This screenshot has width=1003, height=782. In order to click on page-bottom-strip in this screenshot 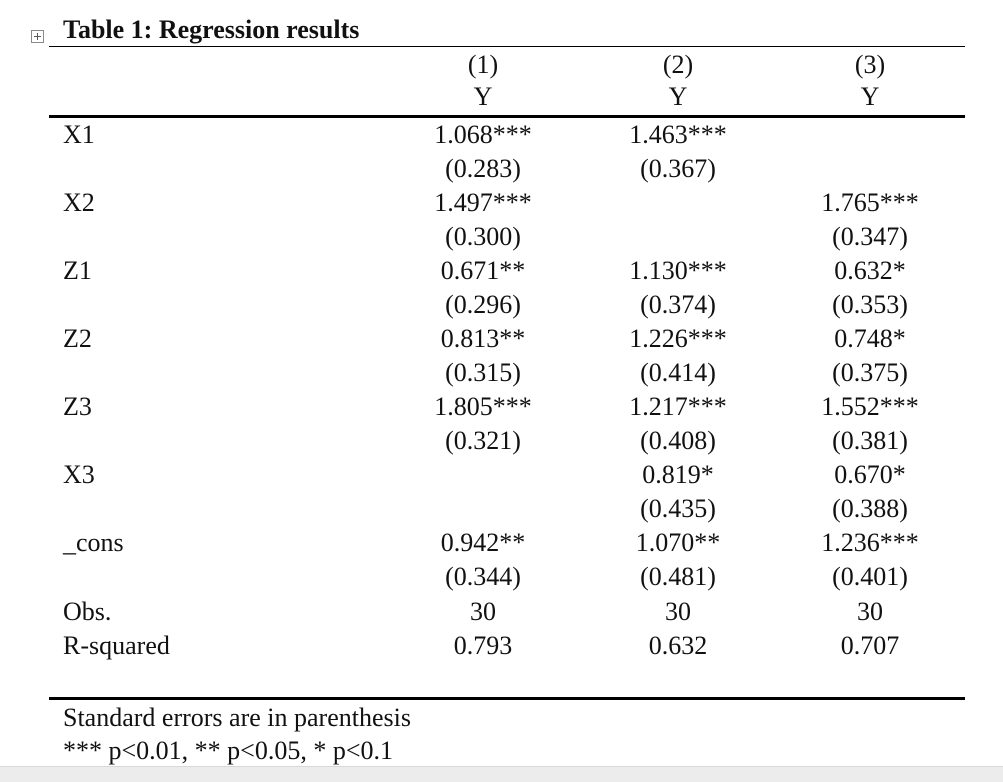, I will do `click(501, 774)`.